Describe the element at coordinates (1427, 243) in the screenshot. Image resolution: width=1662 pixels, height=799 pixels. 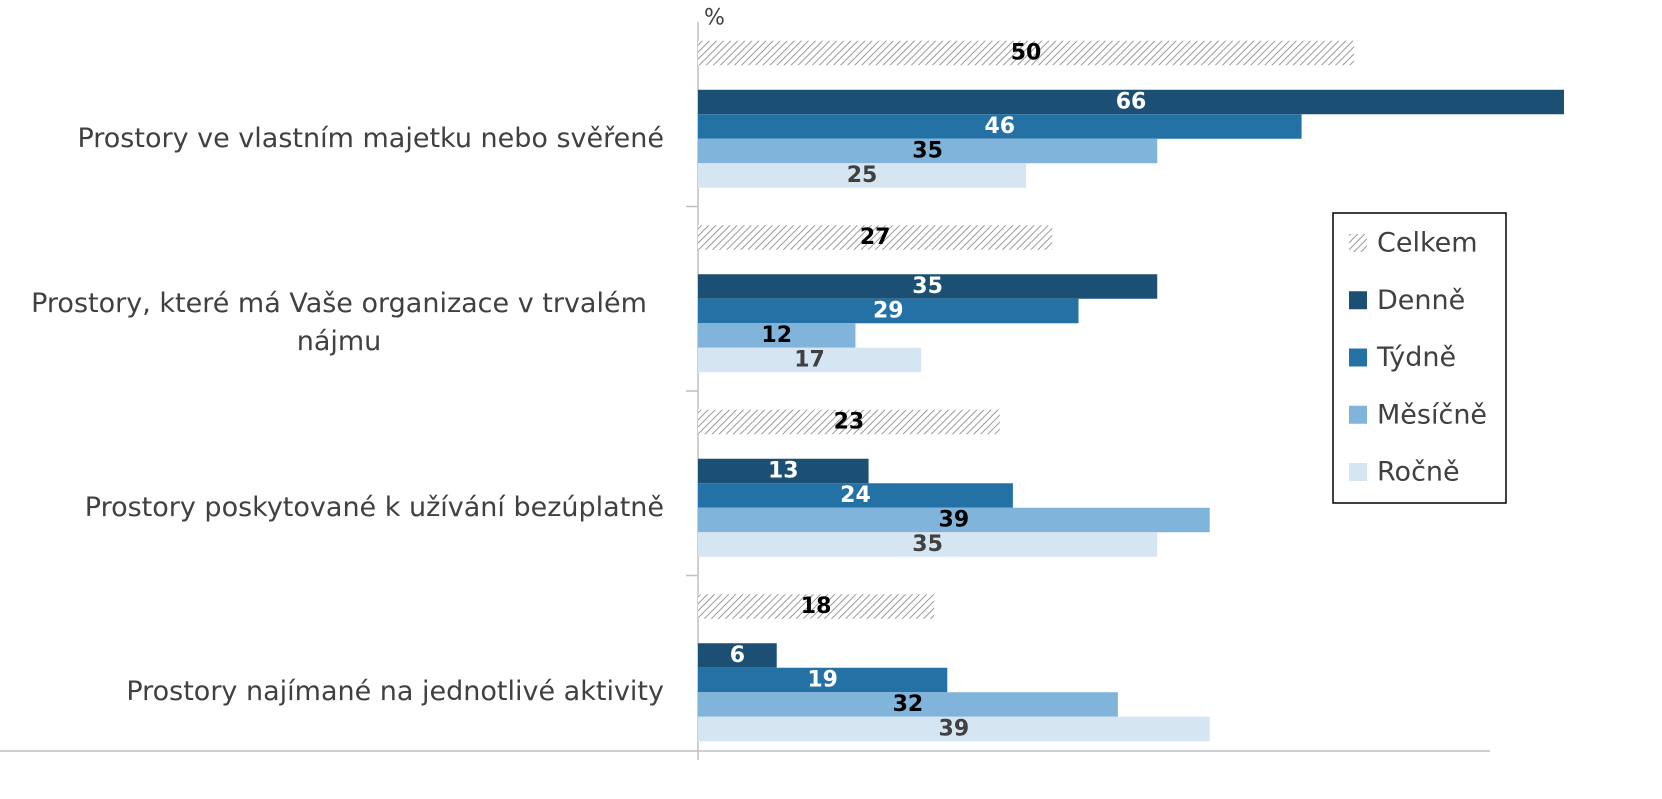
I see `legend-label: Celkem` at that location.